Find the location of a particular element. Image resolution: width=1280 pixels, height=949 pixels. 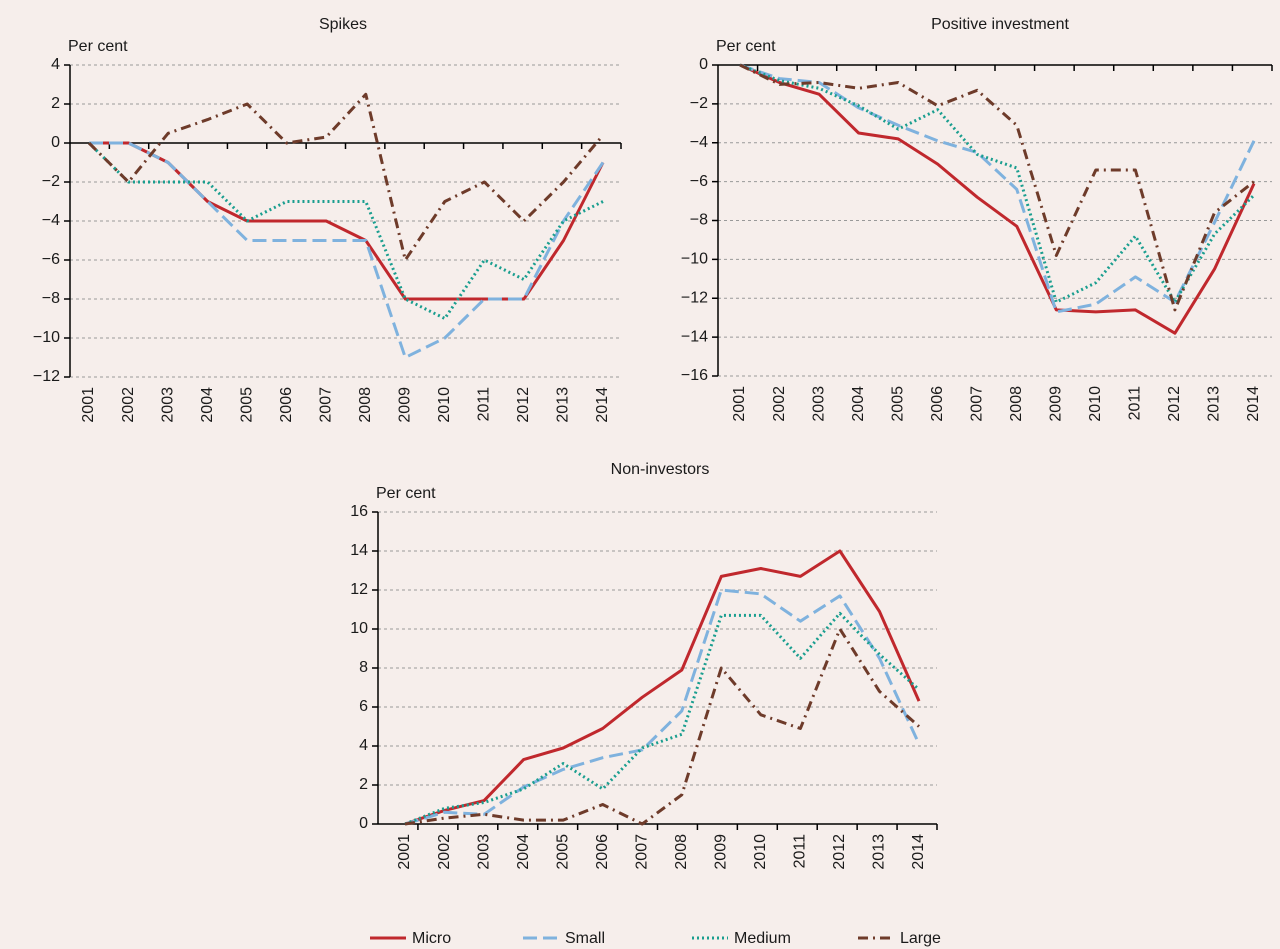

y-tick-label: 12 is located at coordinates (359, 589).